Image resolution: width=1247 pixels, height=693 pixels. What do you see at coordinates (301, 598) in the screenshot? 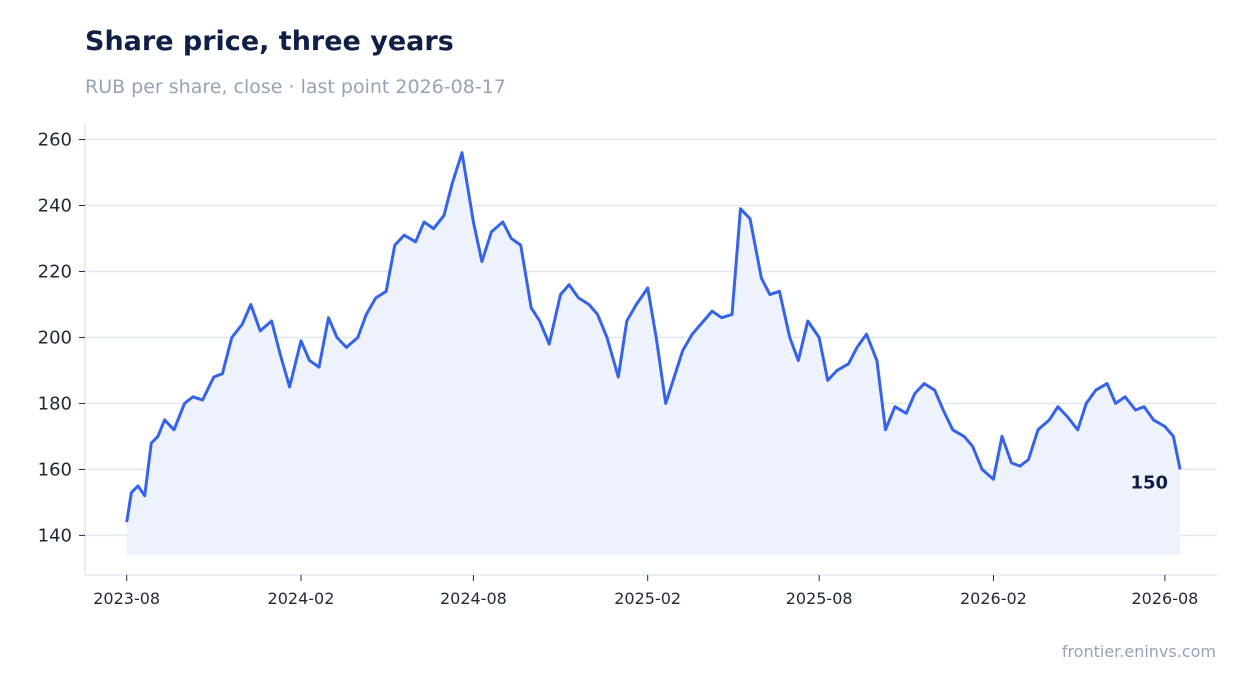
I see `x-tick-label: 2024-02` at bounding box center [301, 598].